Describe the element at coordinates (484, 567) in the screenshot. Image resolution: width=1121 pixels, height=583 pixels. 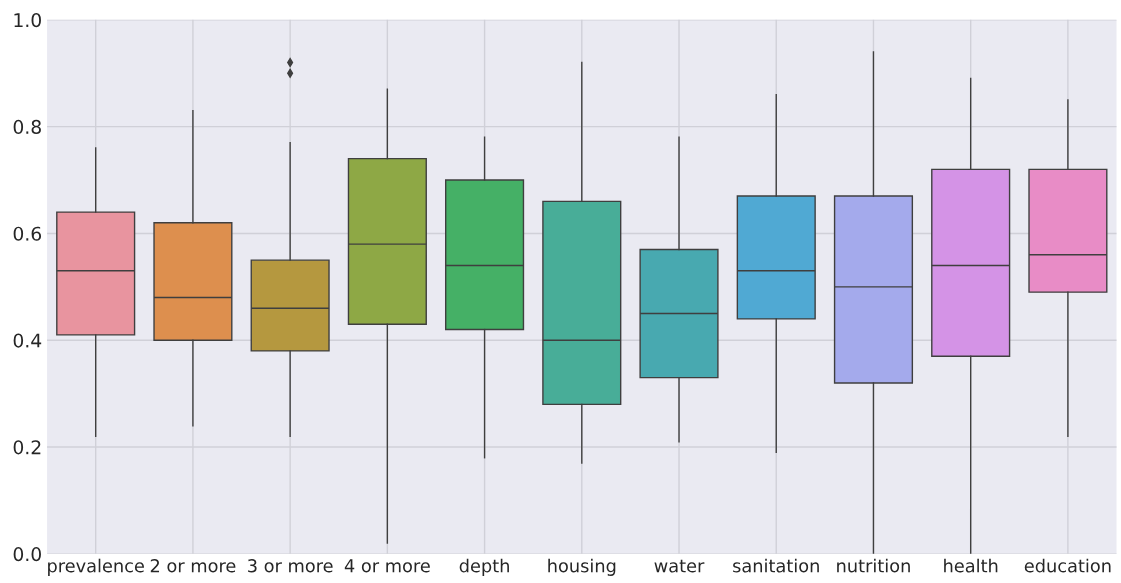
I see `x-tick-label: depth` at that location.